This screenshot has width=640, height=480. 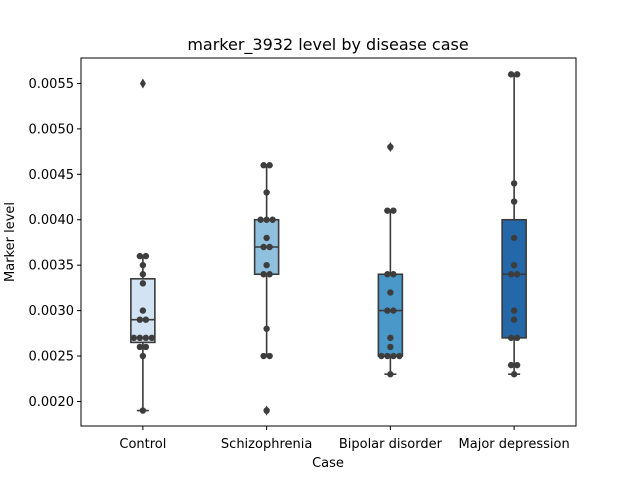 What do you see at coordinates (52, 357) in the screenshot?
I see `y-tick-label: 0.0025` at bounding box center [52, 357].